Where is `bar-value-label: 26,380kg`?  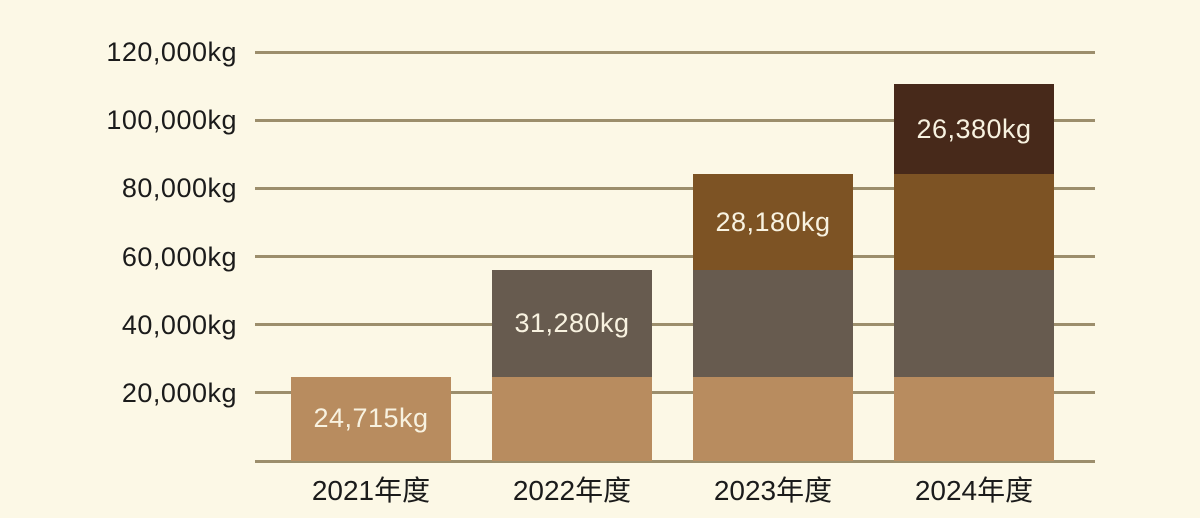
bar-value-label: 26,380kg is located at coordinates (974, 128).